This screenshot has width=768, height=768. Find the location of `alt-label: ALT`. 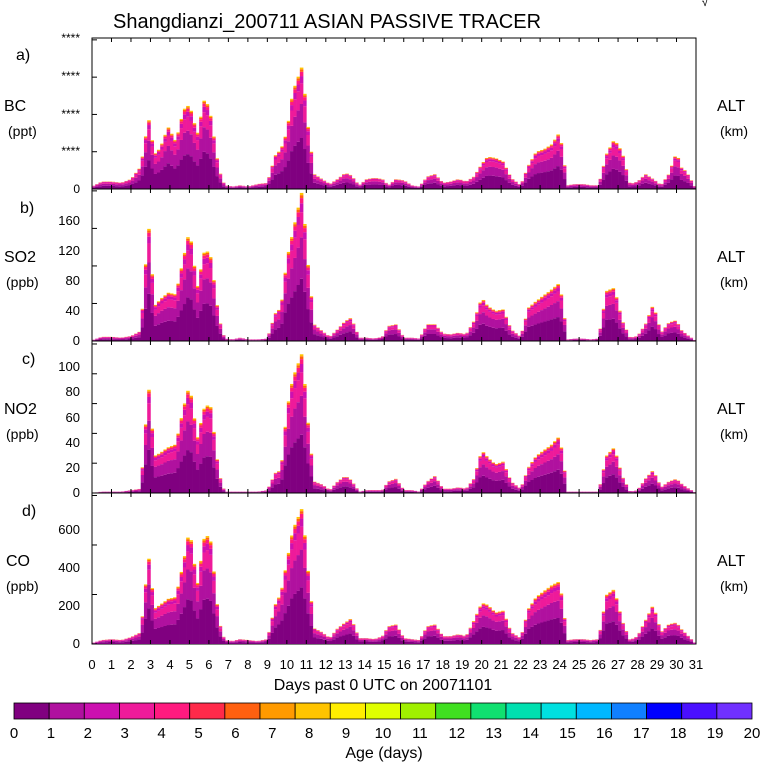

alt-label: ALT is located at coordinates (731, 257).